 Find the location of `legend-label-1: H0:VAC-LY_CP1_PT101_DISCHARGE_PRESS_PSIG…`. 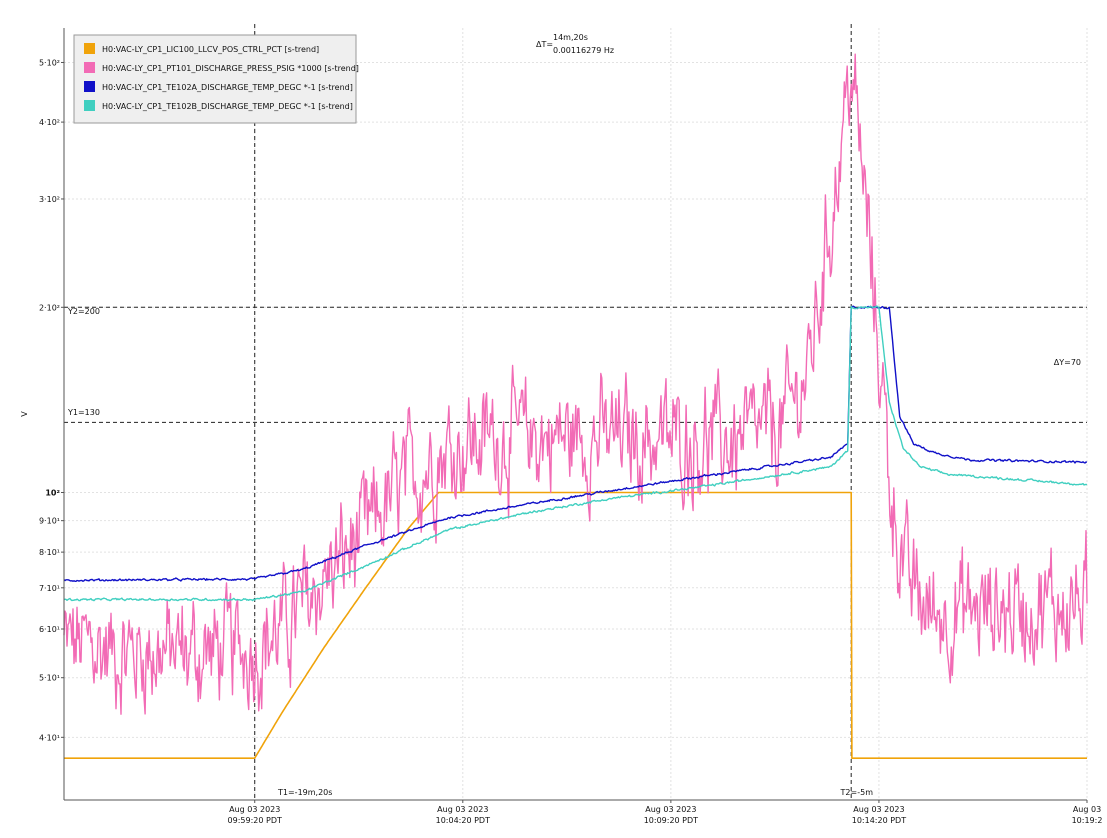

legend-label-1: H0:VAC-LY_CP1_PT101_DISCHARGE_PRESS_PSIG… is located at coordinates (230, 68).